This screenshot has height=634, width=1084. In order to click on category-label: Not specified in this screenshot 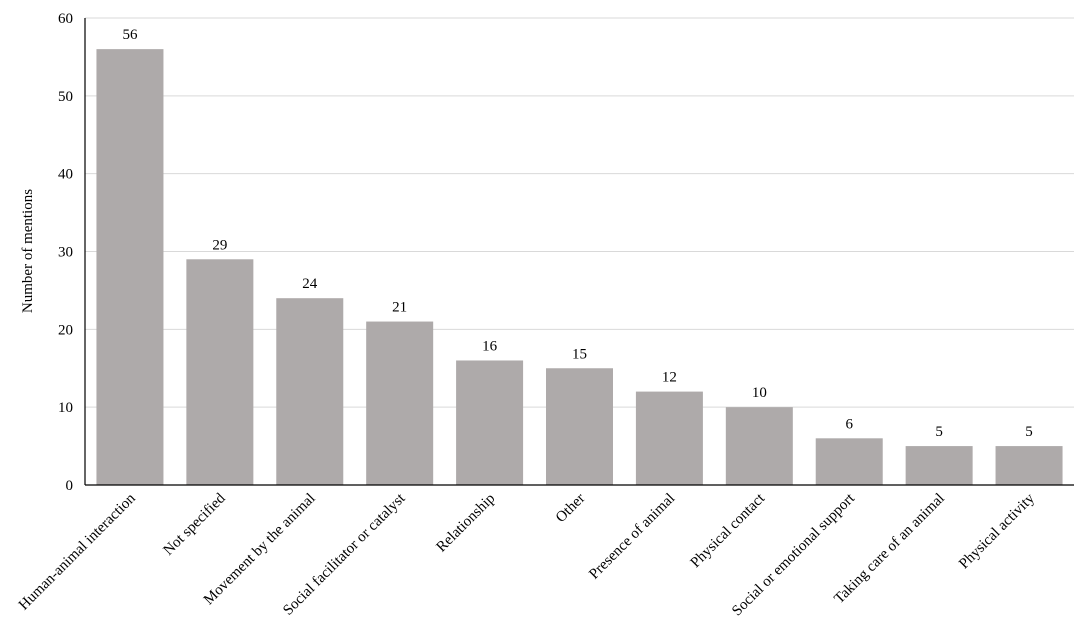, I will do `click(195, 524)`.